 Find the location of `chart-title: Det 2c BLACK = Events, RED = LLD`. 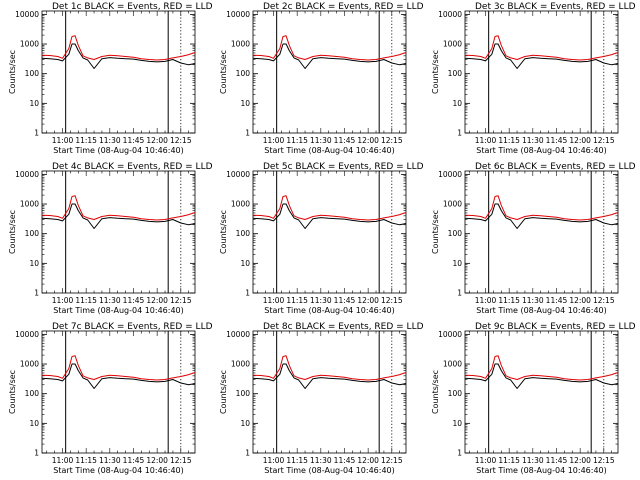

chart-title: Det 2c BLACK = Events, RED = LLD is located at coordinates (343, 7).